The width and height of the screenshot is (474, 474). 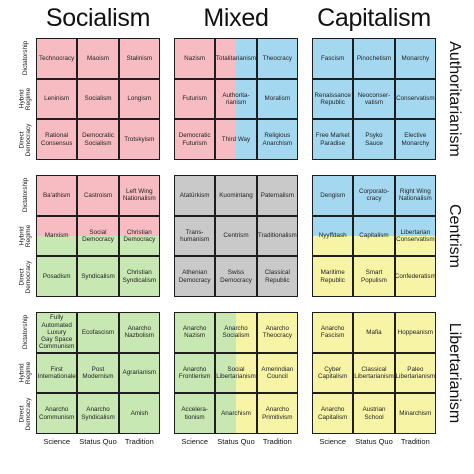 I want to click on ideology-cell: Nyyffdash, so click(x=333, y=236).